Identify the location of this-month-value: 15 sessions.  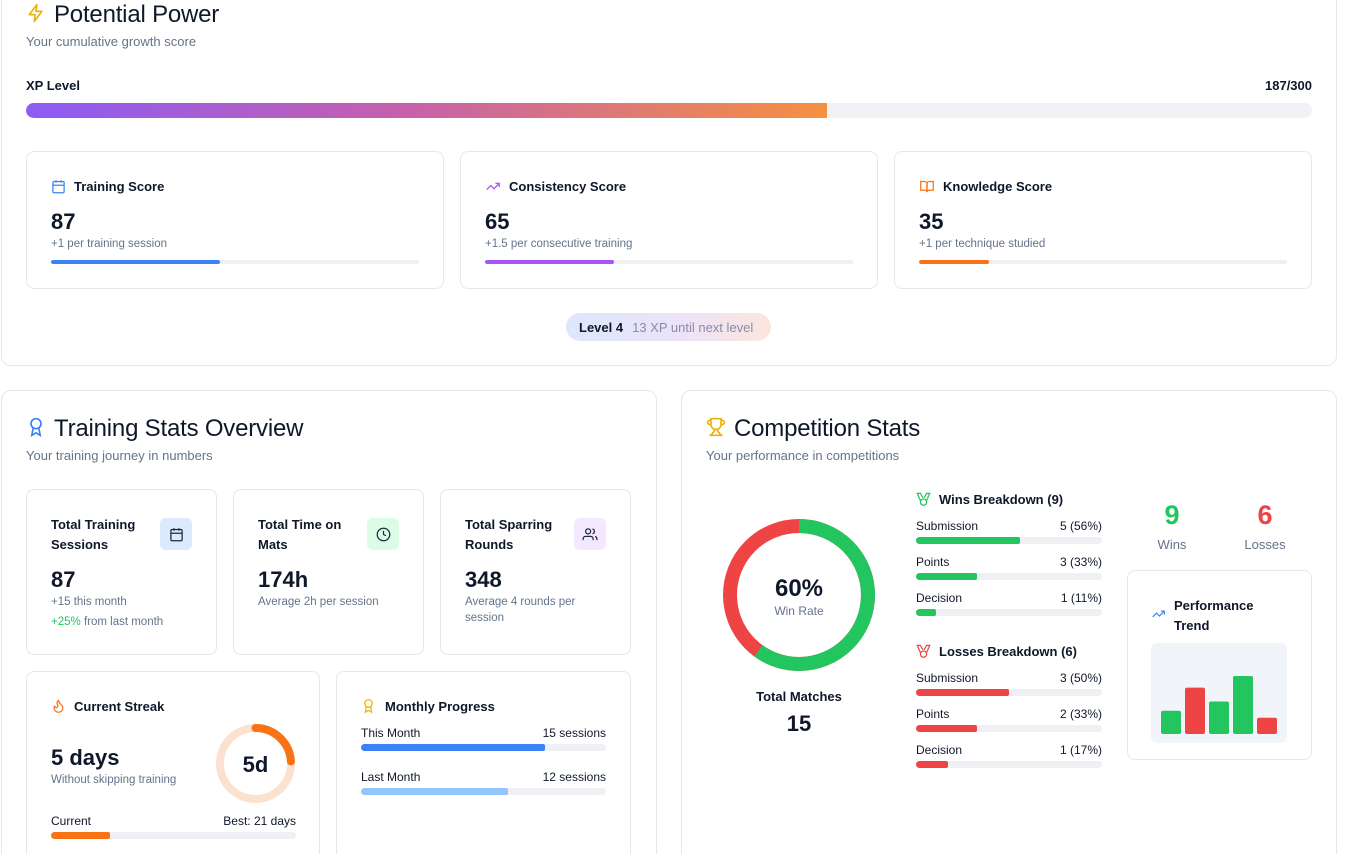
(574, 733).